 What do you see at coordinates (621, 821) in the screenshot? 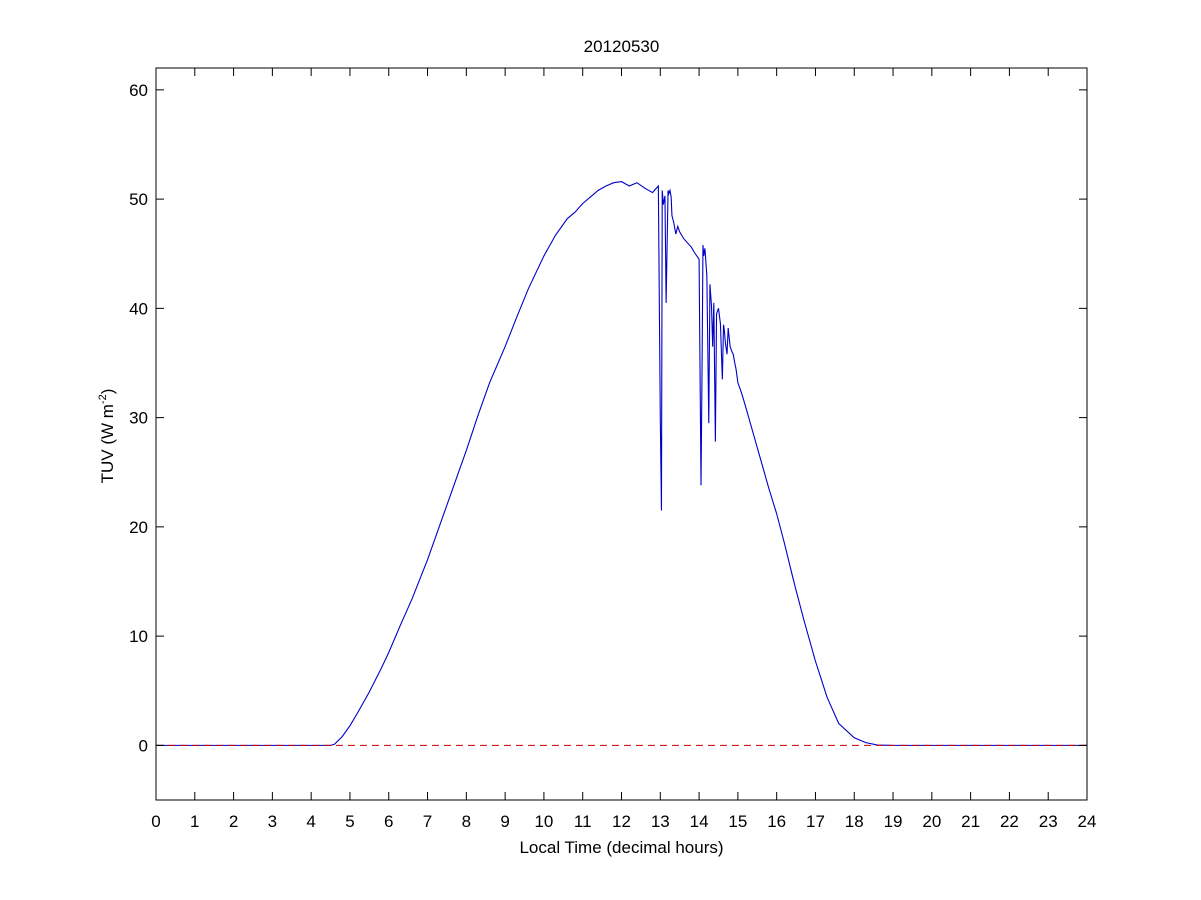
I see `x-tick-label: 12` at bounding box center [621, 821].